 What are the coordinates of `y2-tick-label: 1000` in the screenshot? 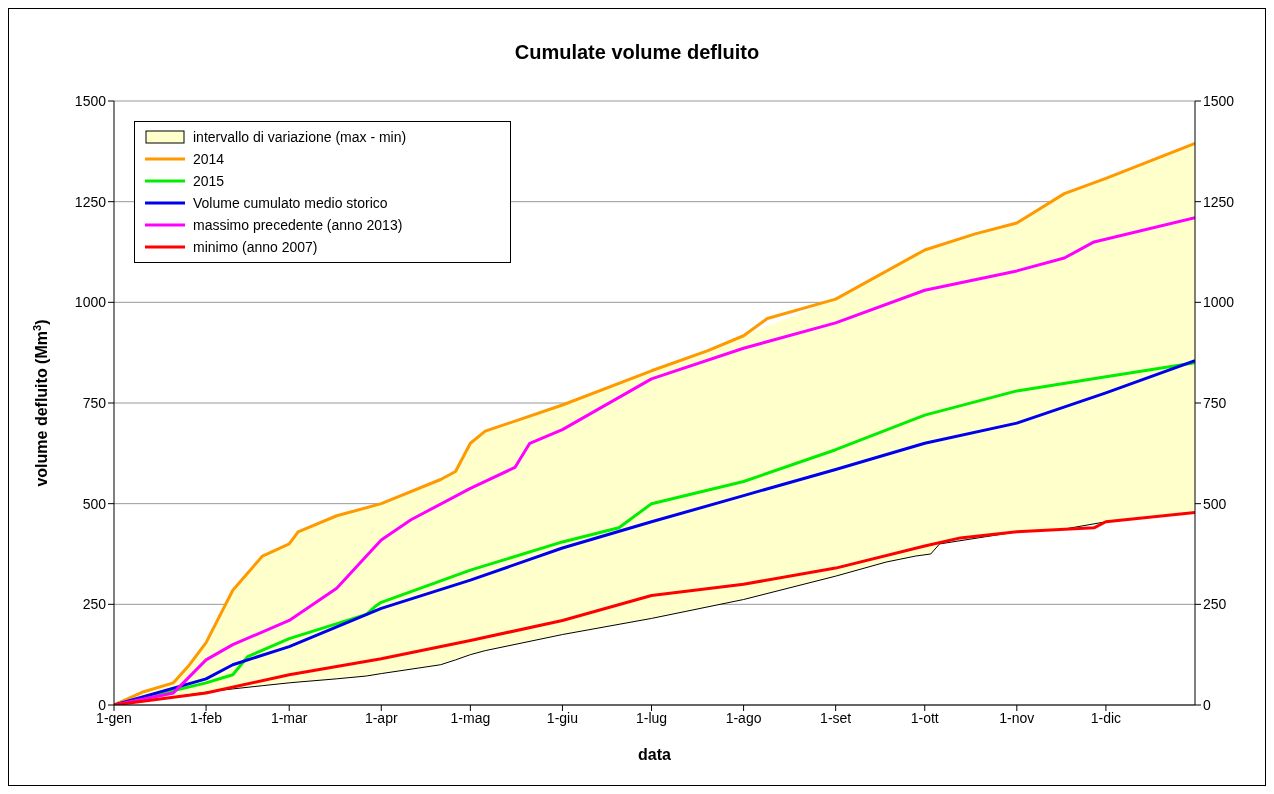 It's located at (1219, 302).